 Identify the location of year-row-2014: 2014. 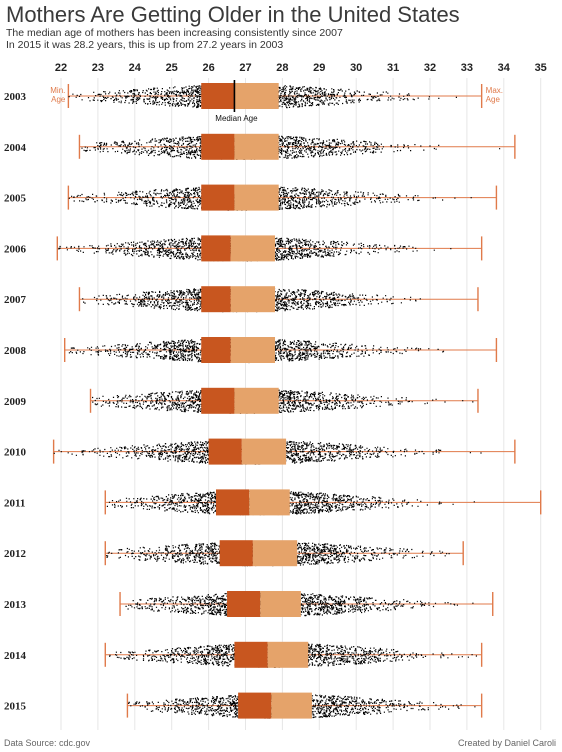
(243, 654).